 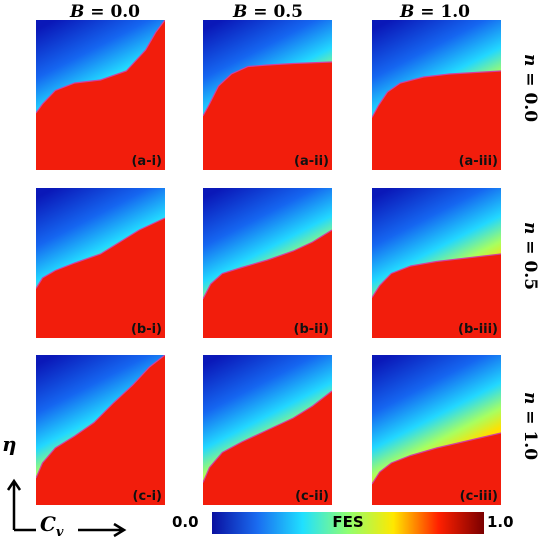 I want to click on heatmap-panel-b-ii: (b-ii), so click(x=267, y=263).